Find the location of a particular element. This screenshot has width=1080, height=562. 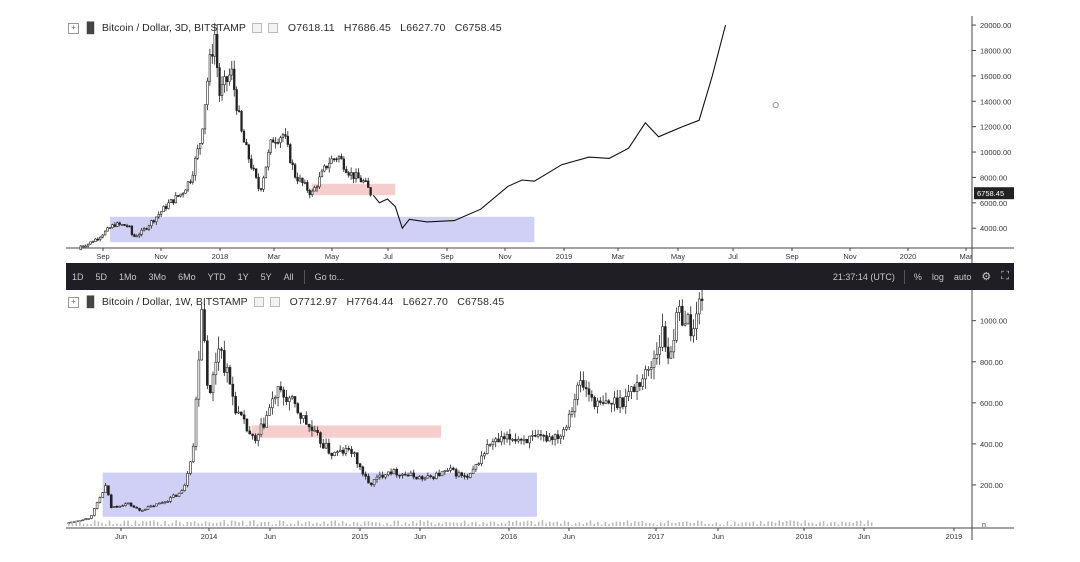

projection-line is located at coordinates (549, 127).